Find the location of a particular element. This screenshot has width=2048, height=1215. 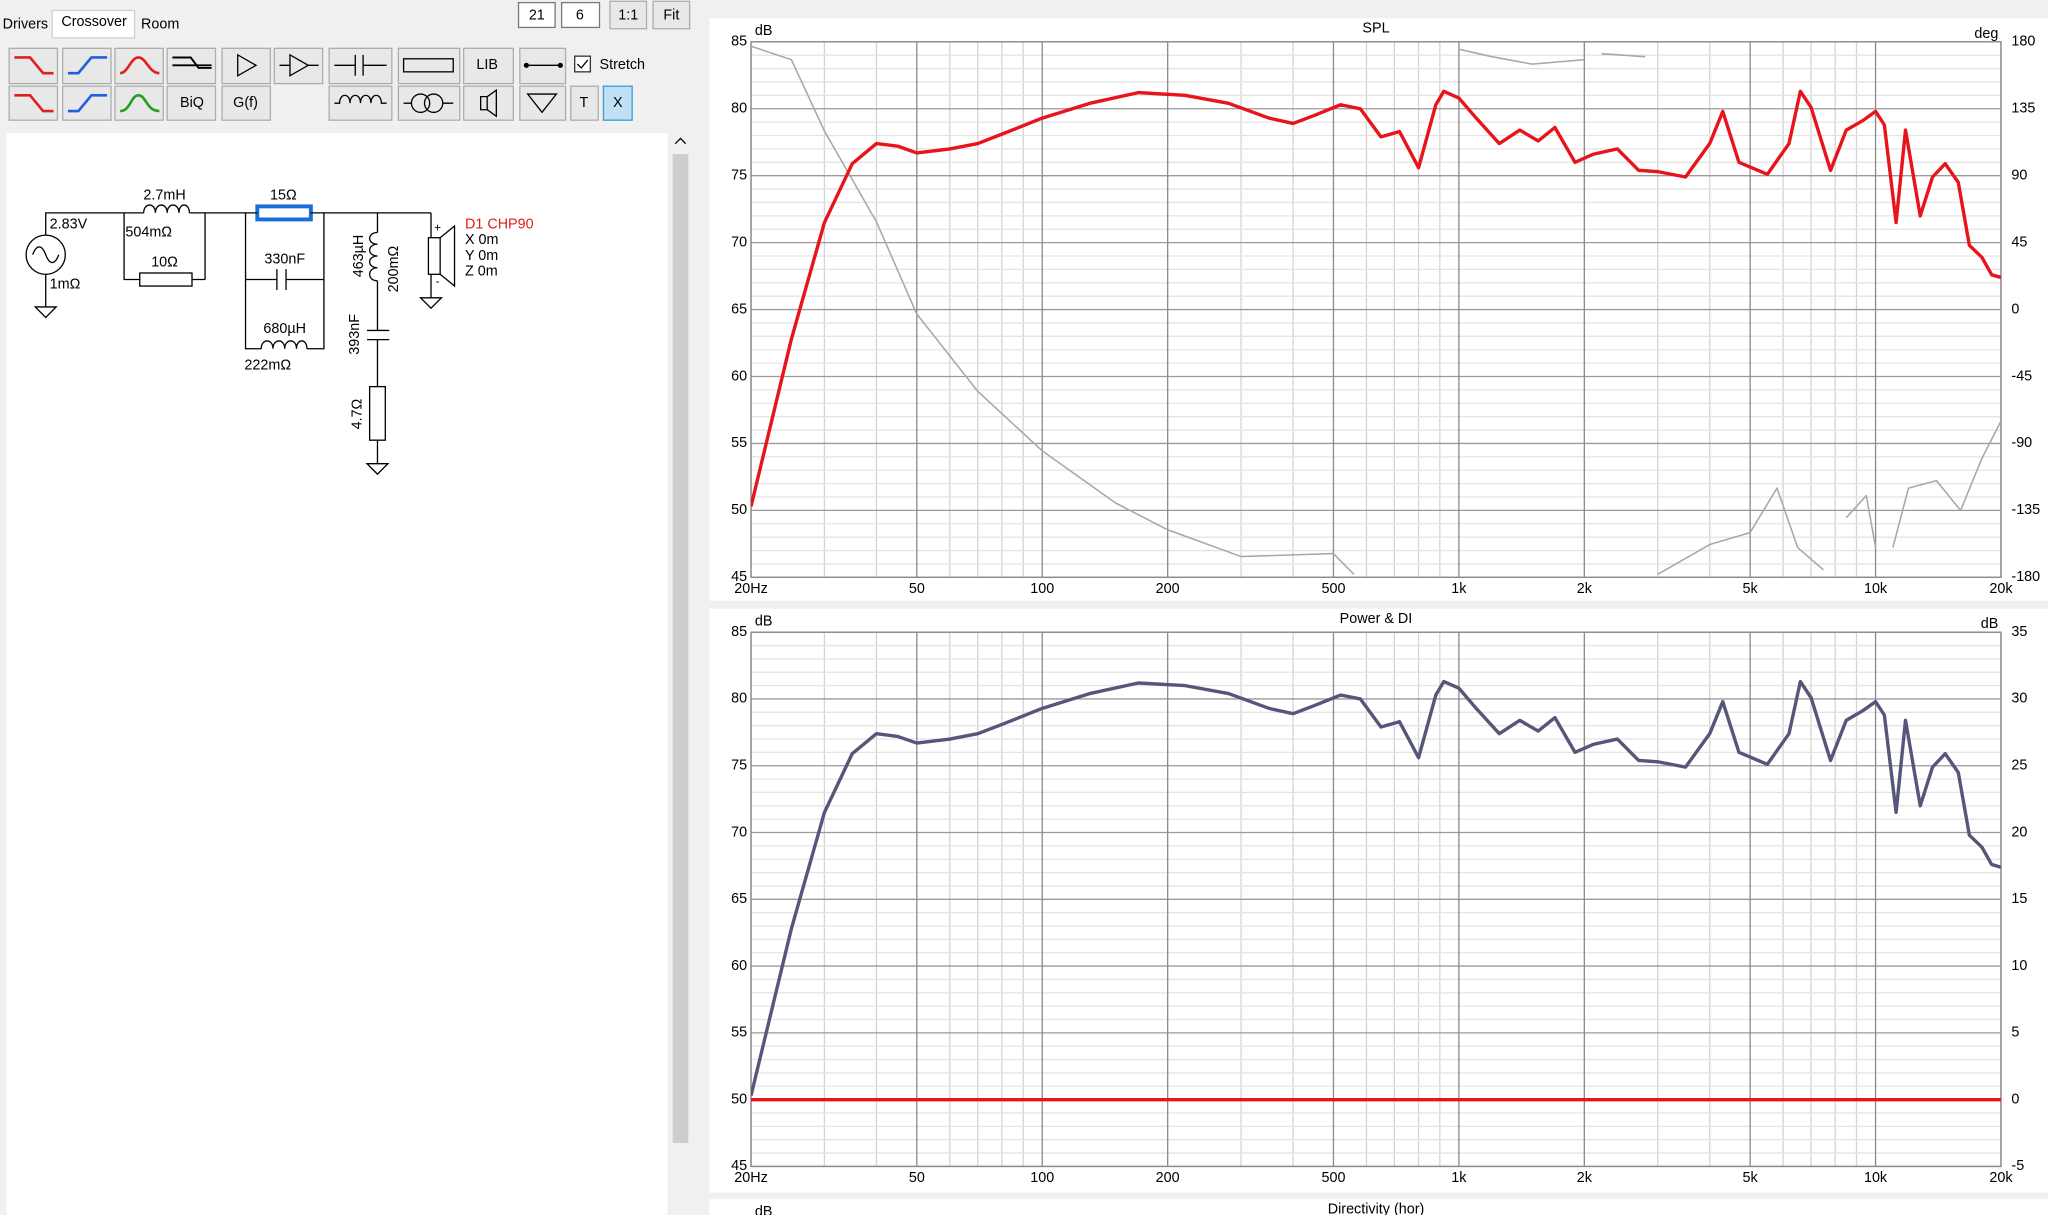

tool-label: T is located at coordinates (583, 103).